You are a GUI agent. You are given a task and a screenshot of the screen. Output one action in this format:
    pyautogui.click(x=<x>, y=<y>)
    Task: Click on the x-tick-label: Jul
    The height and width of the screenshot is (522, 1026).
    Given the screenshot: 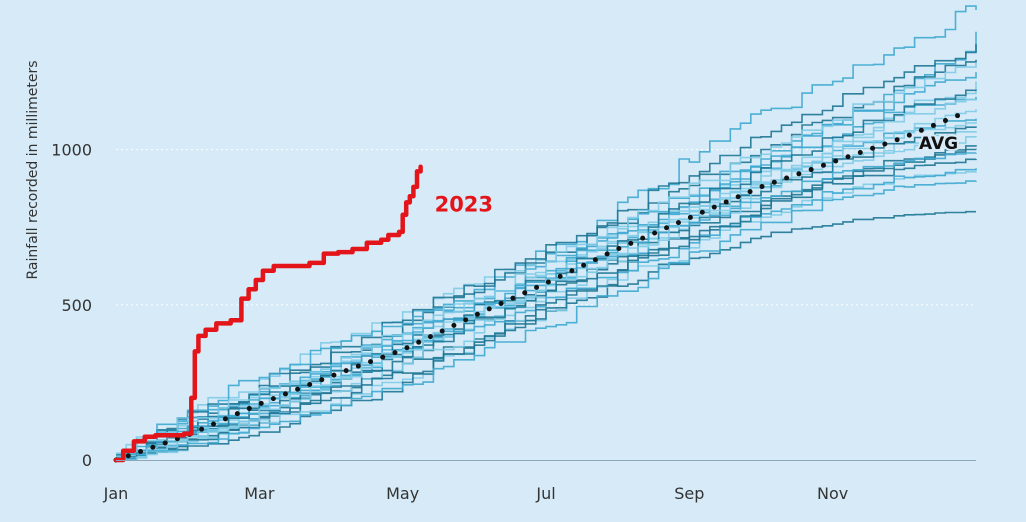 What is the action you would take?
    pyautogui.click(x=545, y=493)
    